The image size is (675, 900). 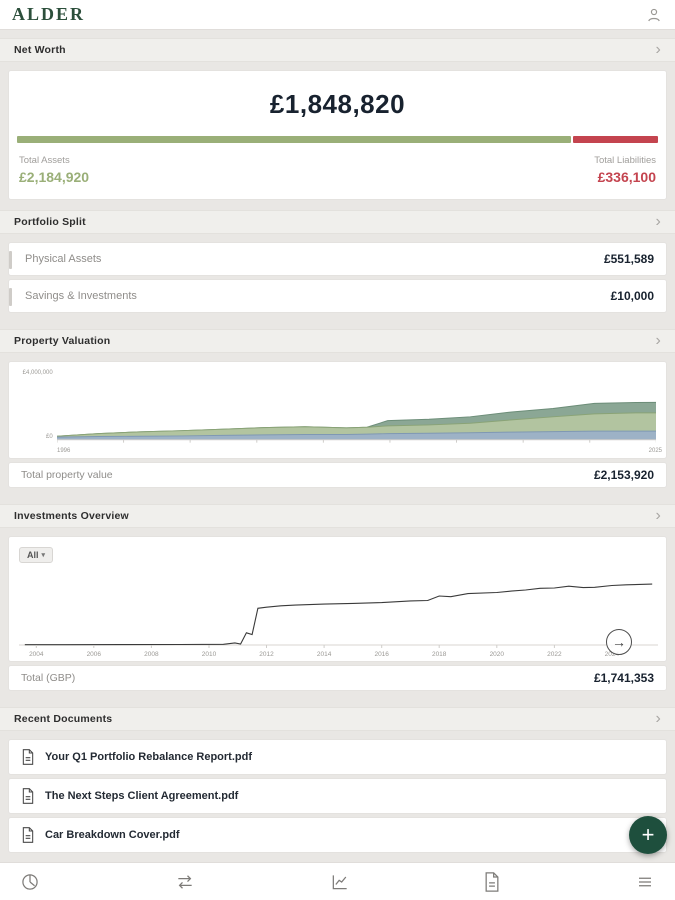 What do you see at coordinates (43, 555) in the screenshot?
I see `caret-down-icon: ▾` at bounding box center [43, 555].